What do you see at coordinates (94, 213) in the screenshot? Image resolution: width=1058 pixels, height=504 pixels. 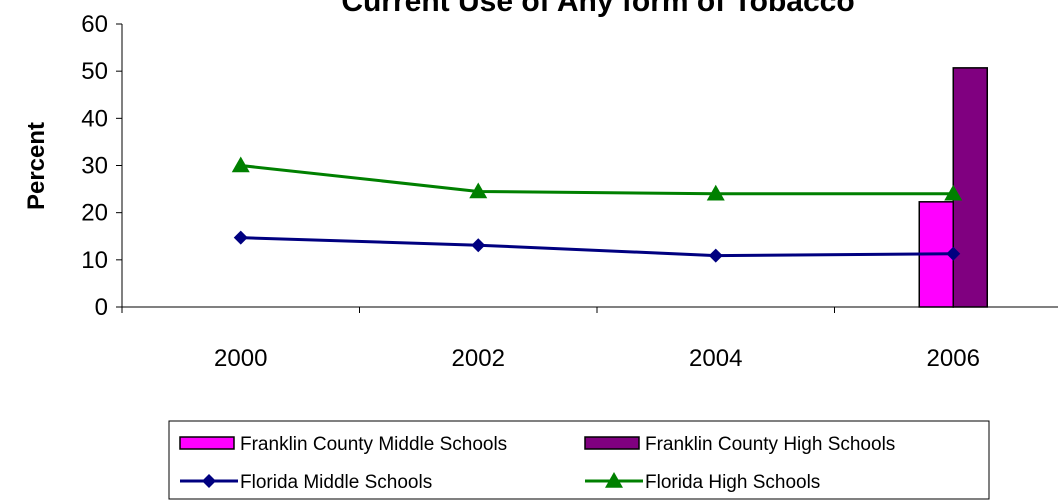 I see `y-tick-label: 20` at bounding box center [94, 213].